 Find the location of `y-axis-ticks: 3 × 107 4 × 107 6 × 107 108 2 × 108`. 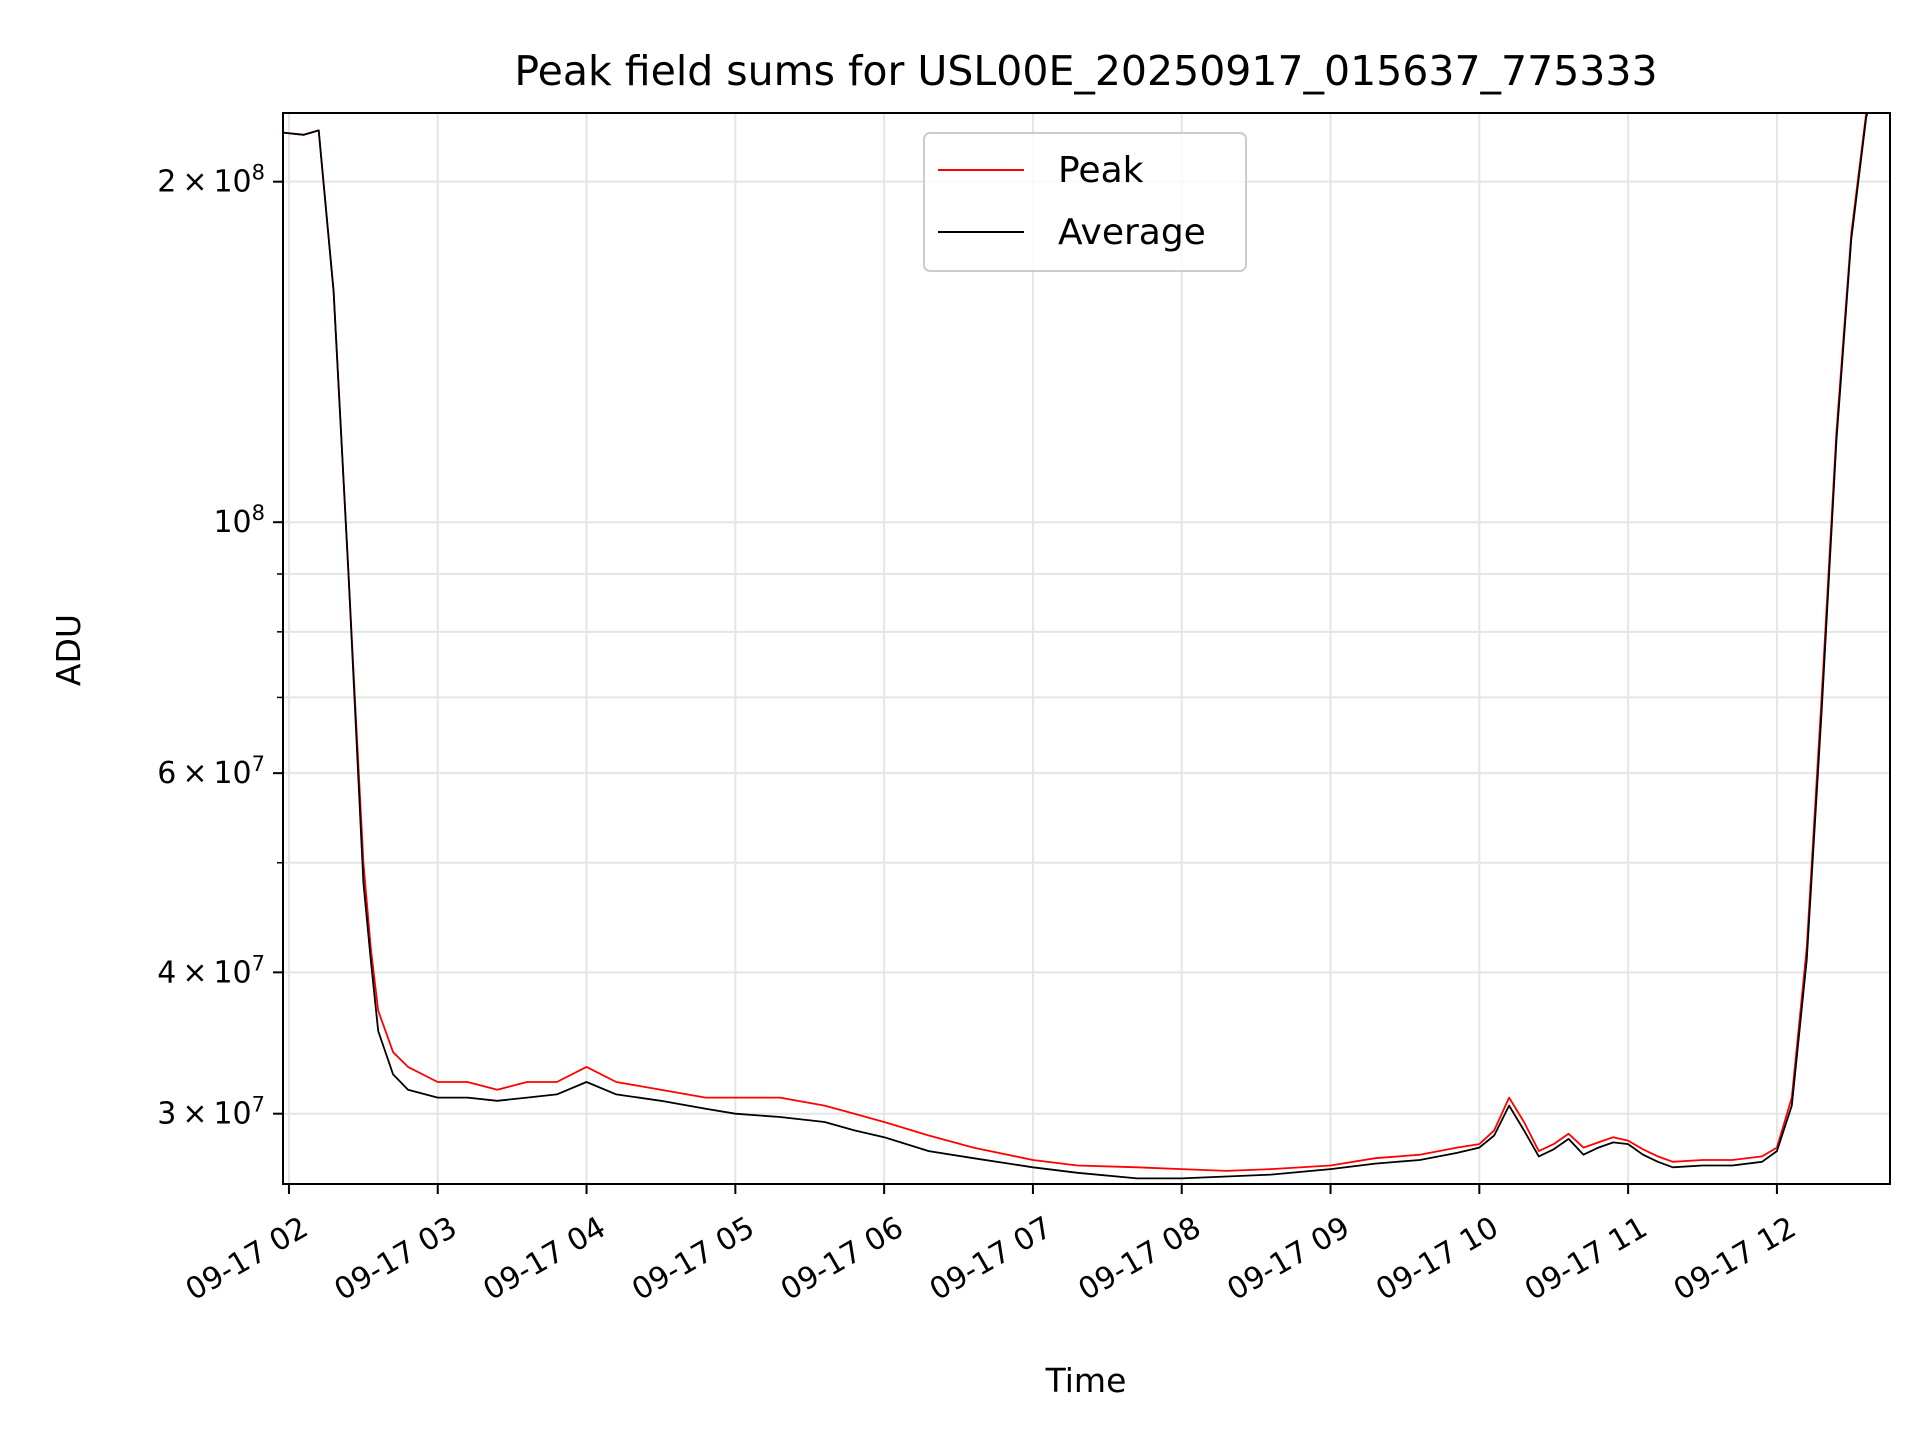

y-axis-ticks: 3 × 107 4 × 107 6 × 107 108 2 × 108 is located at coordinates (220, 646).